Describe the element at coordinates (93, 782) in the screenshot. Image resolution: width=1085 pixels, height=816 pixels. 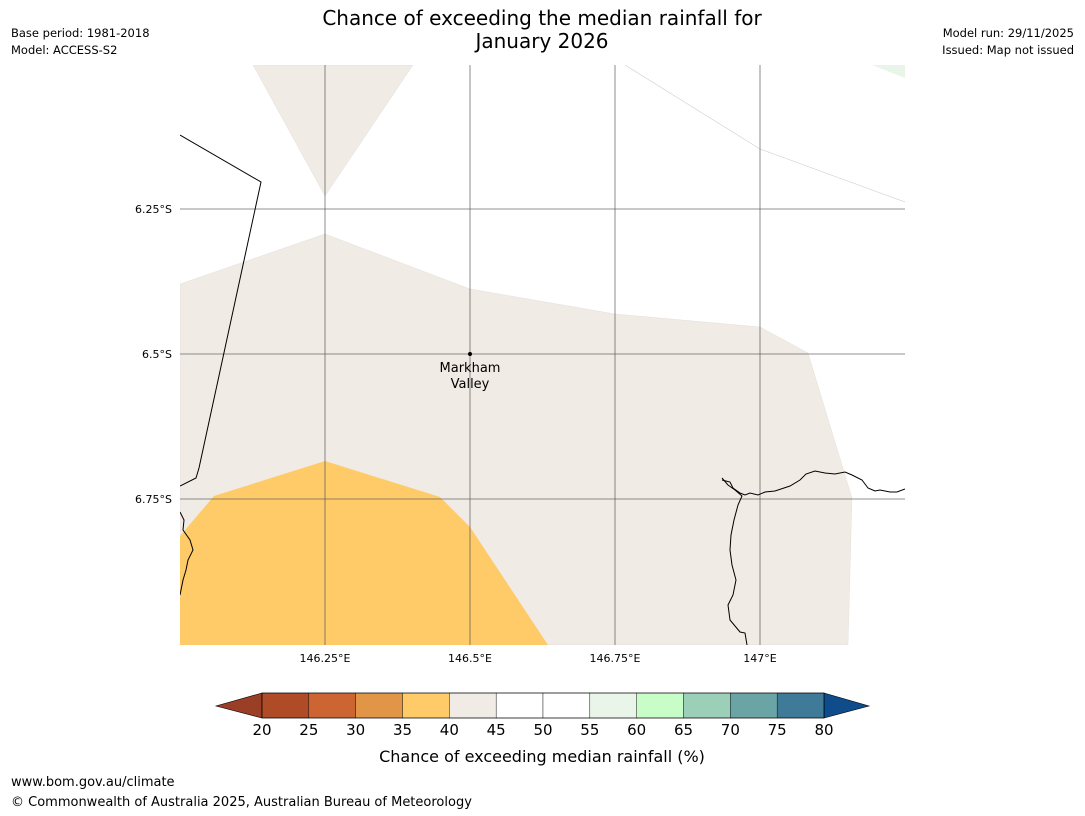
I see `source-url: www.bom.gov.au/climate` at that location.